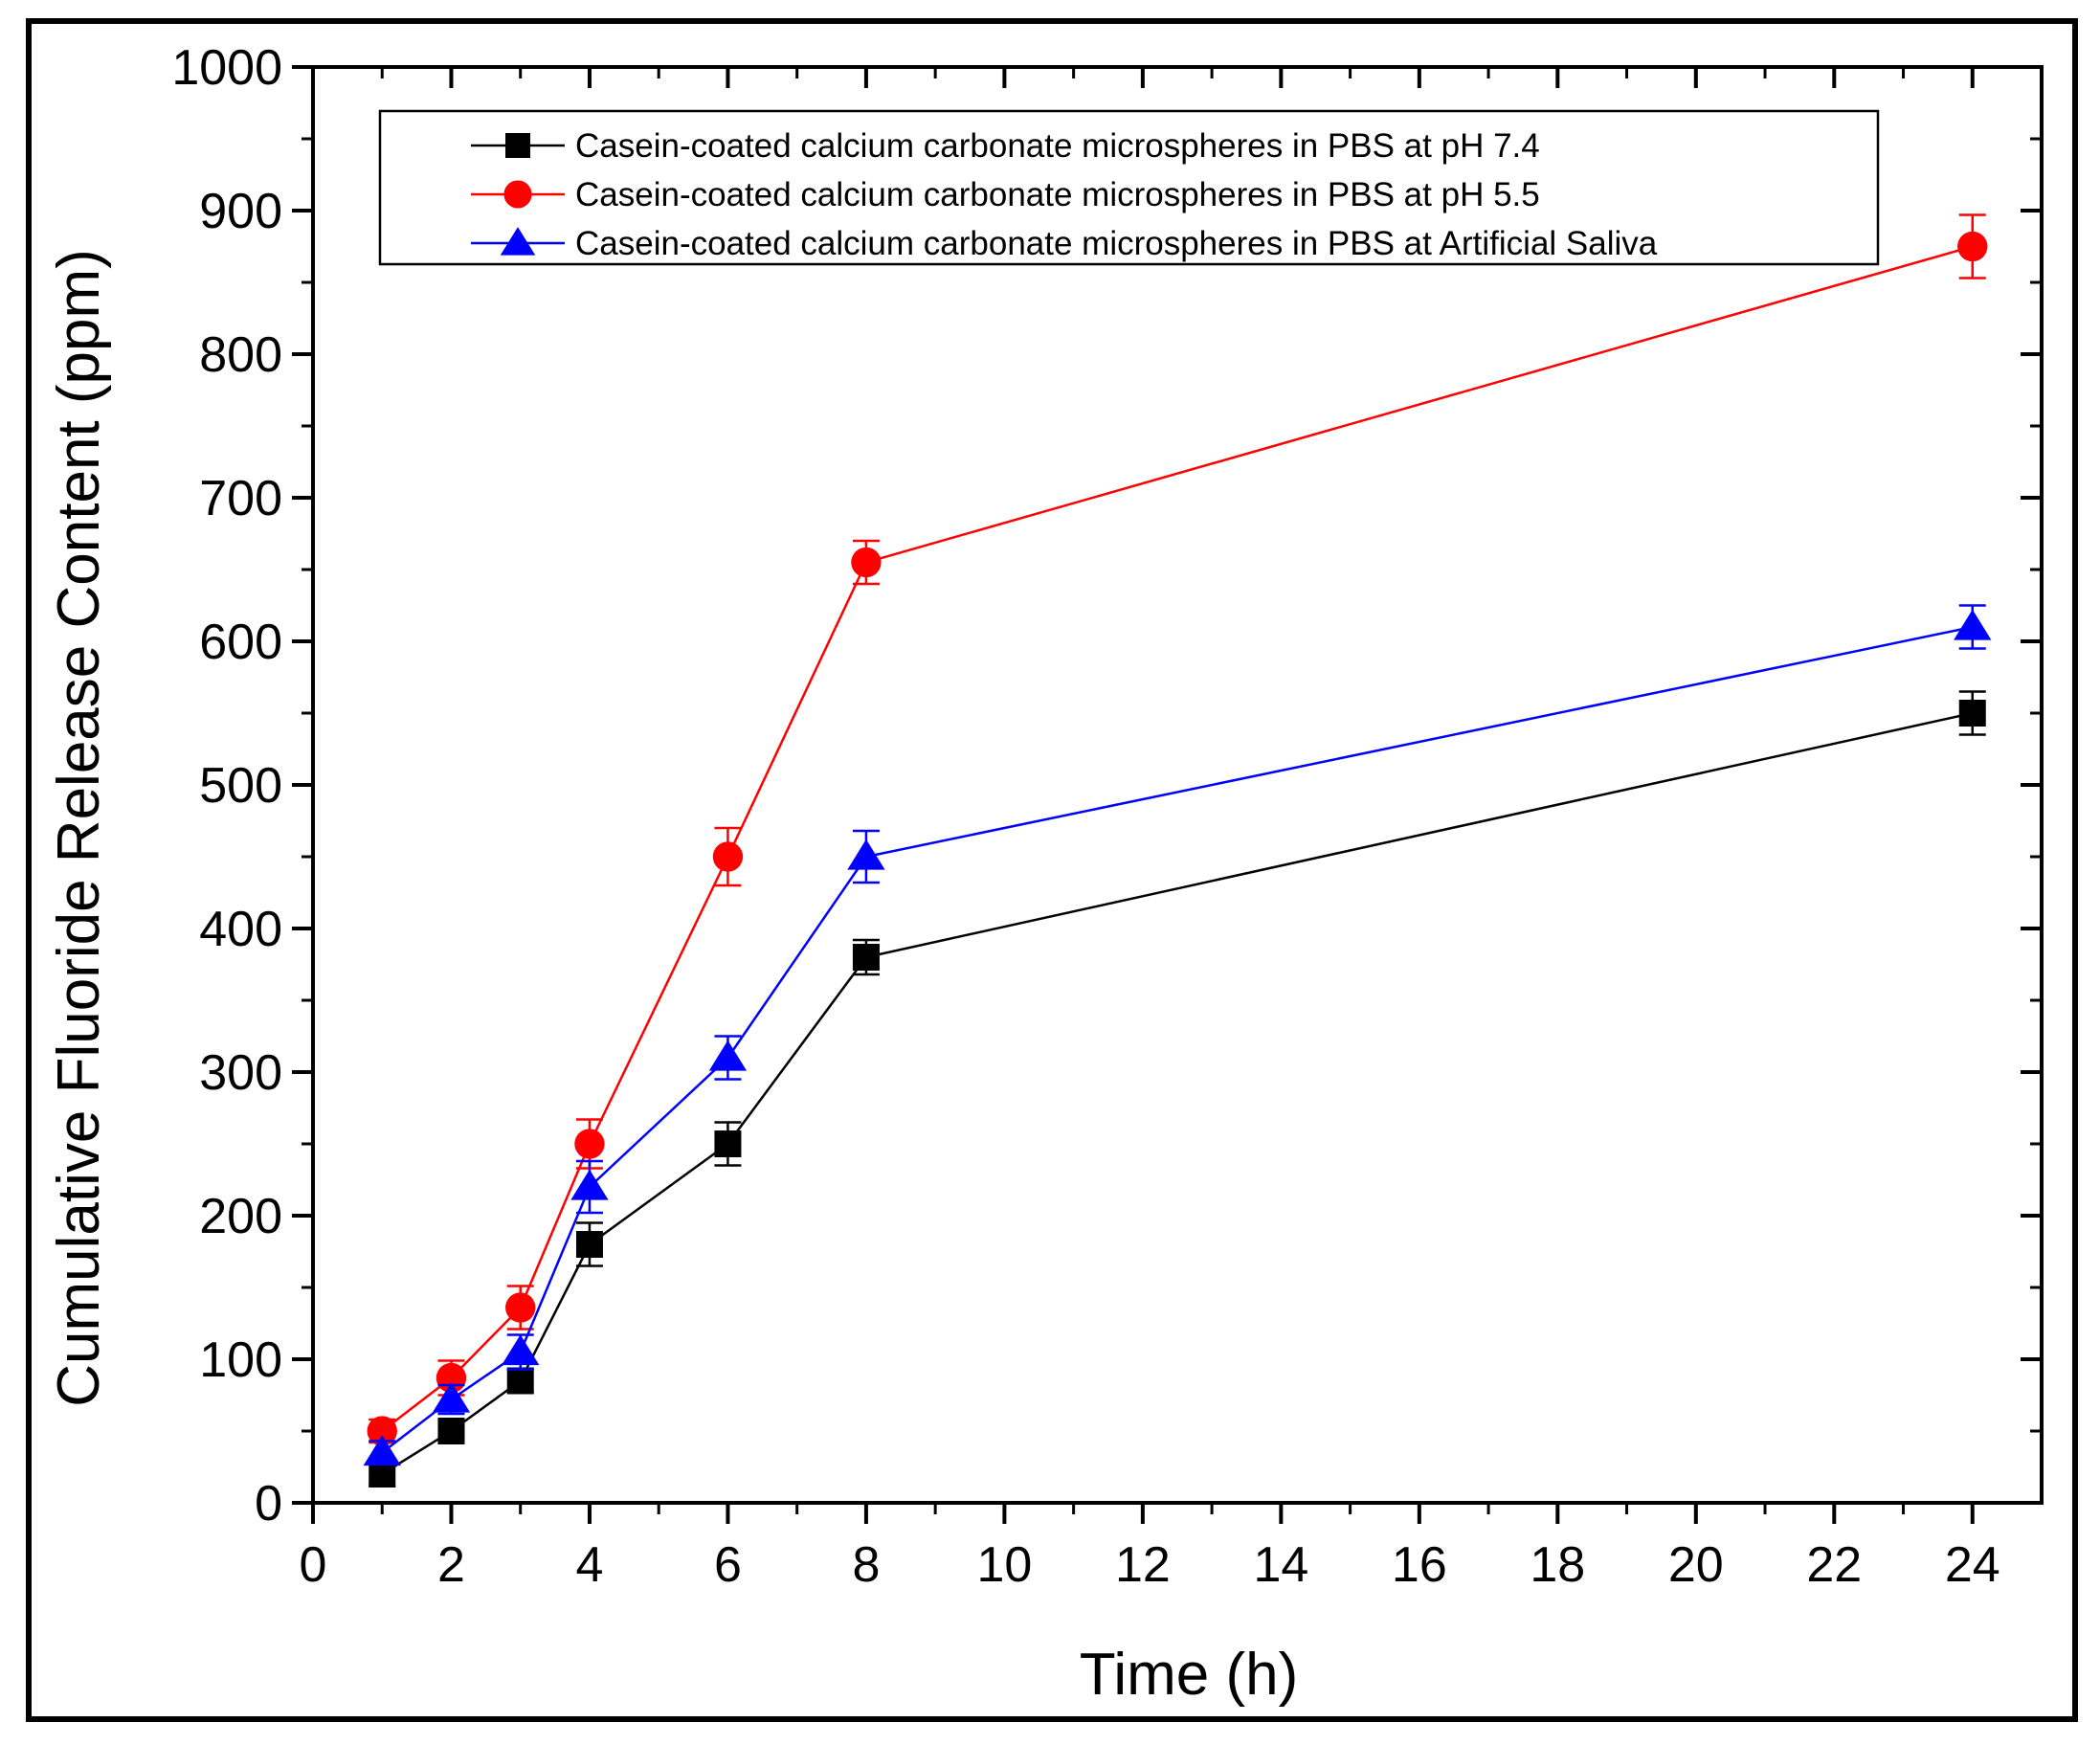 This screenshot has height=1745, width=2100. I want to click on y-tick-label: 700, so click(240, 499).